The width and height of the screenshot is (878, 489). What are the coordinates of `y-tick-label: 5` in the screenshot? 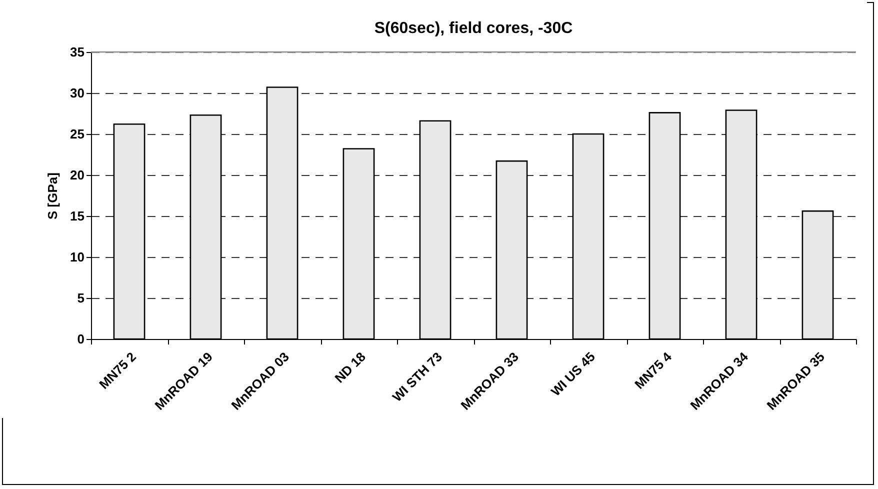 It's located at (80, 298).